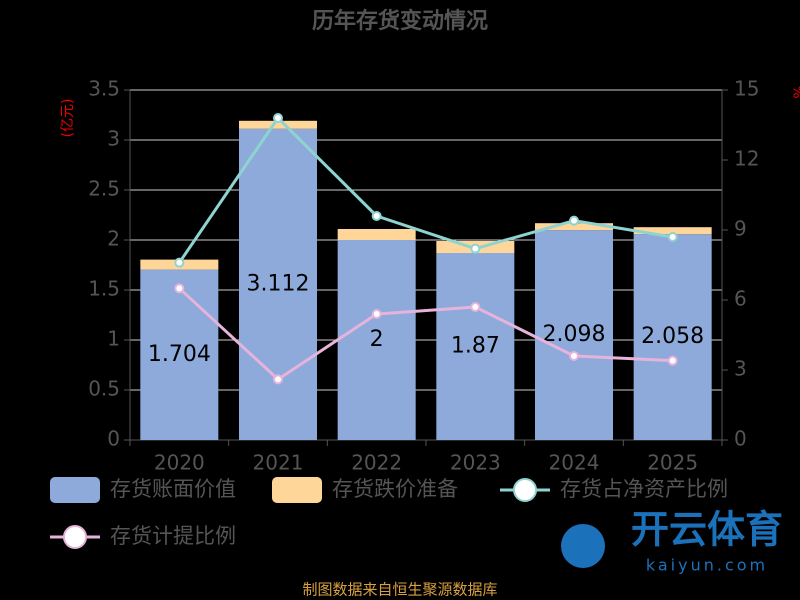 The image size is (800, 600). What do you see at coordinates (740, 369) in the screenshot?
I see `y2-tick-label: 3` at bounding box center [740, 369].